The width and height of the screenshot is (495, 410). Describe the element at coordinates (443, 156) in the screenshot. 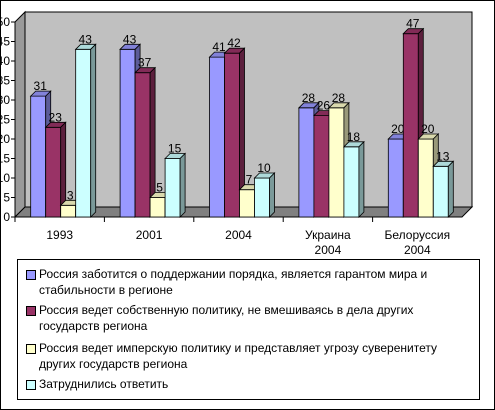

I see `data-label: 13` at that location.